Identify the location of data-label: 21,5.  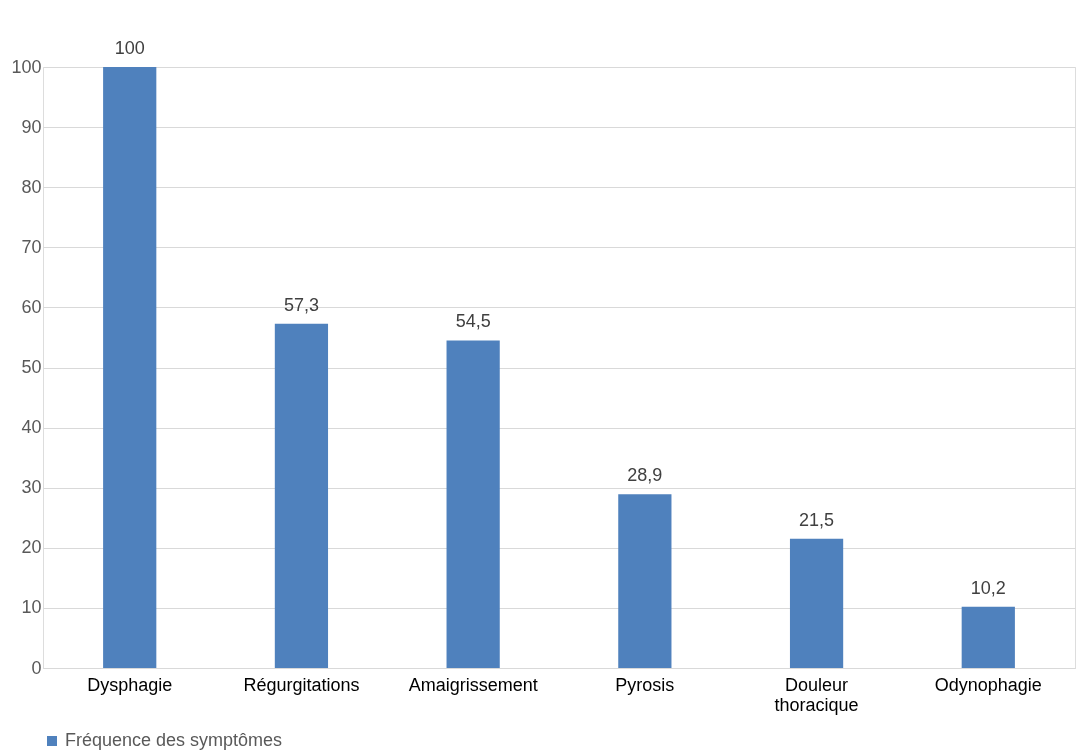
(817, 519).